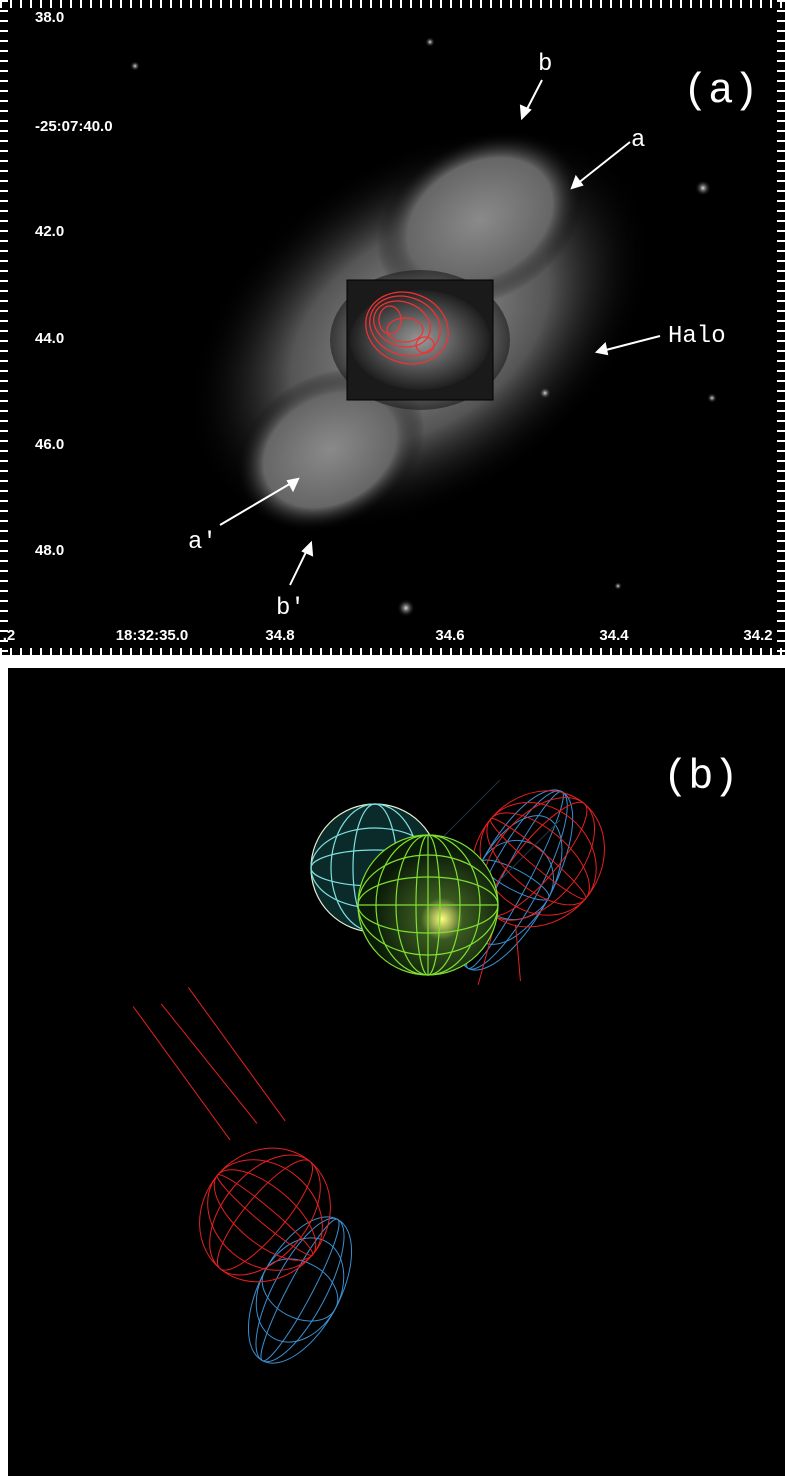 The width and height of the screenshot is (785, 1476). What do you see at coordinates (721, 91) in the screenshot?
I see `panel-label: (a)` at bounding box center [721, 91].